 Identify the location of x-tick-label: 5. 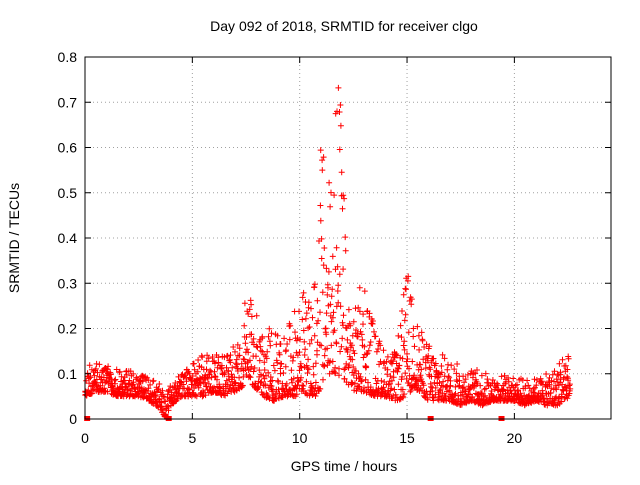
(192, 438).